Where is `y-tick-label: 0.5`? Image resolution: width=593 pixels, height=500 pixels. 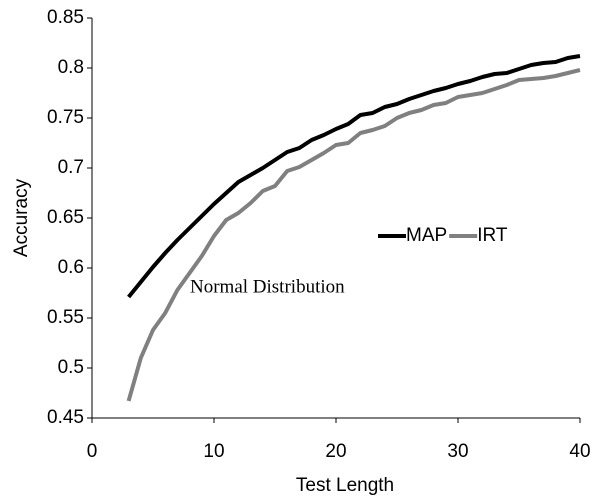
y-tick-label: 0.5 is located at coordinates (71, 367).